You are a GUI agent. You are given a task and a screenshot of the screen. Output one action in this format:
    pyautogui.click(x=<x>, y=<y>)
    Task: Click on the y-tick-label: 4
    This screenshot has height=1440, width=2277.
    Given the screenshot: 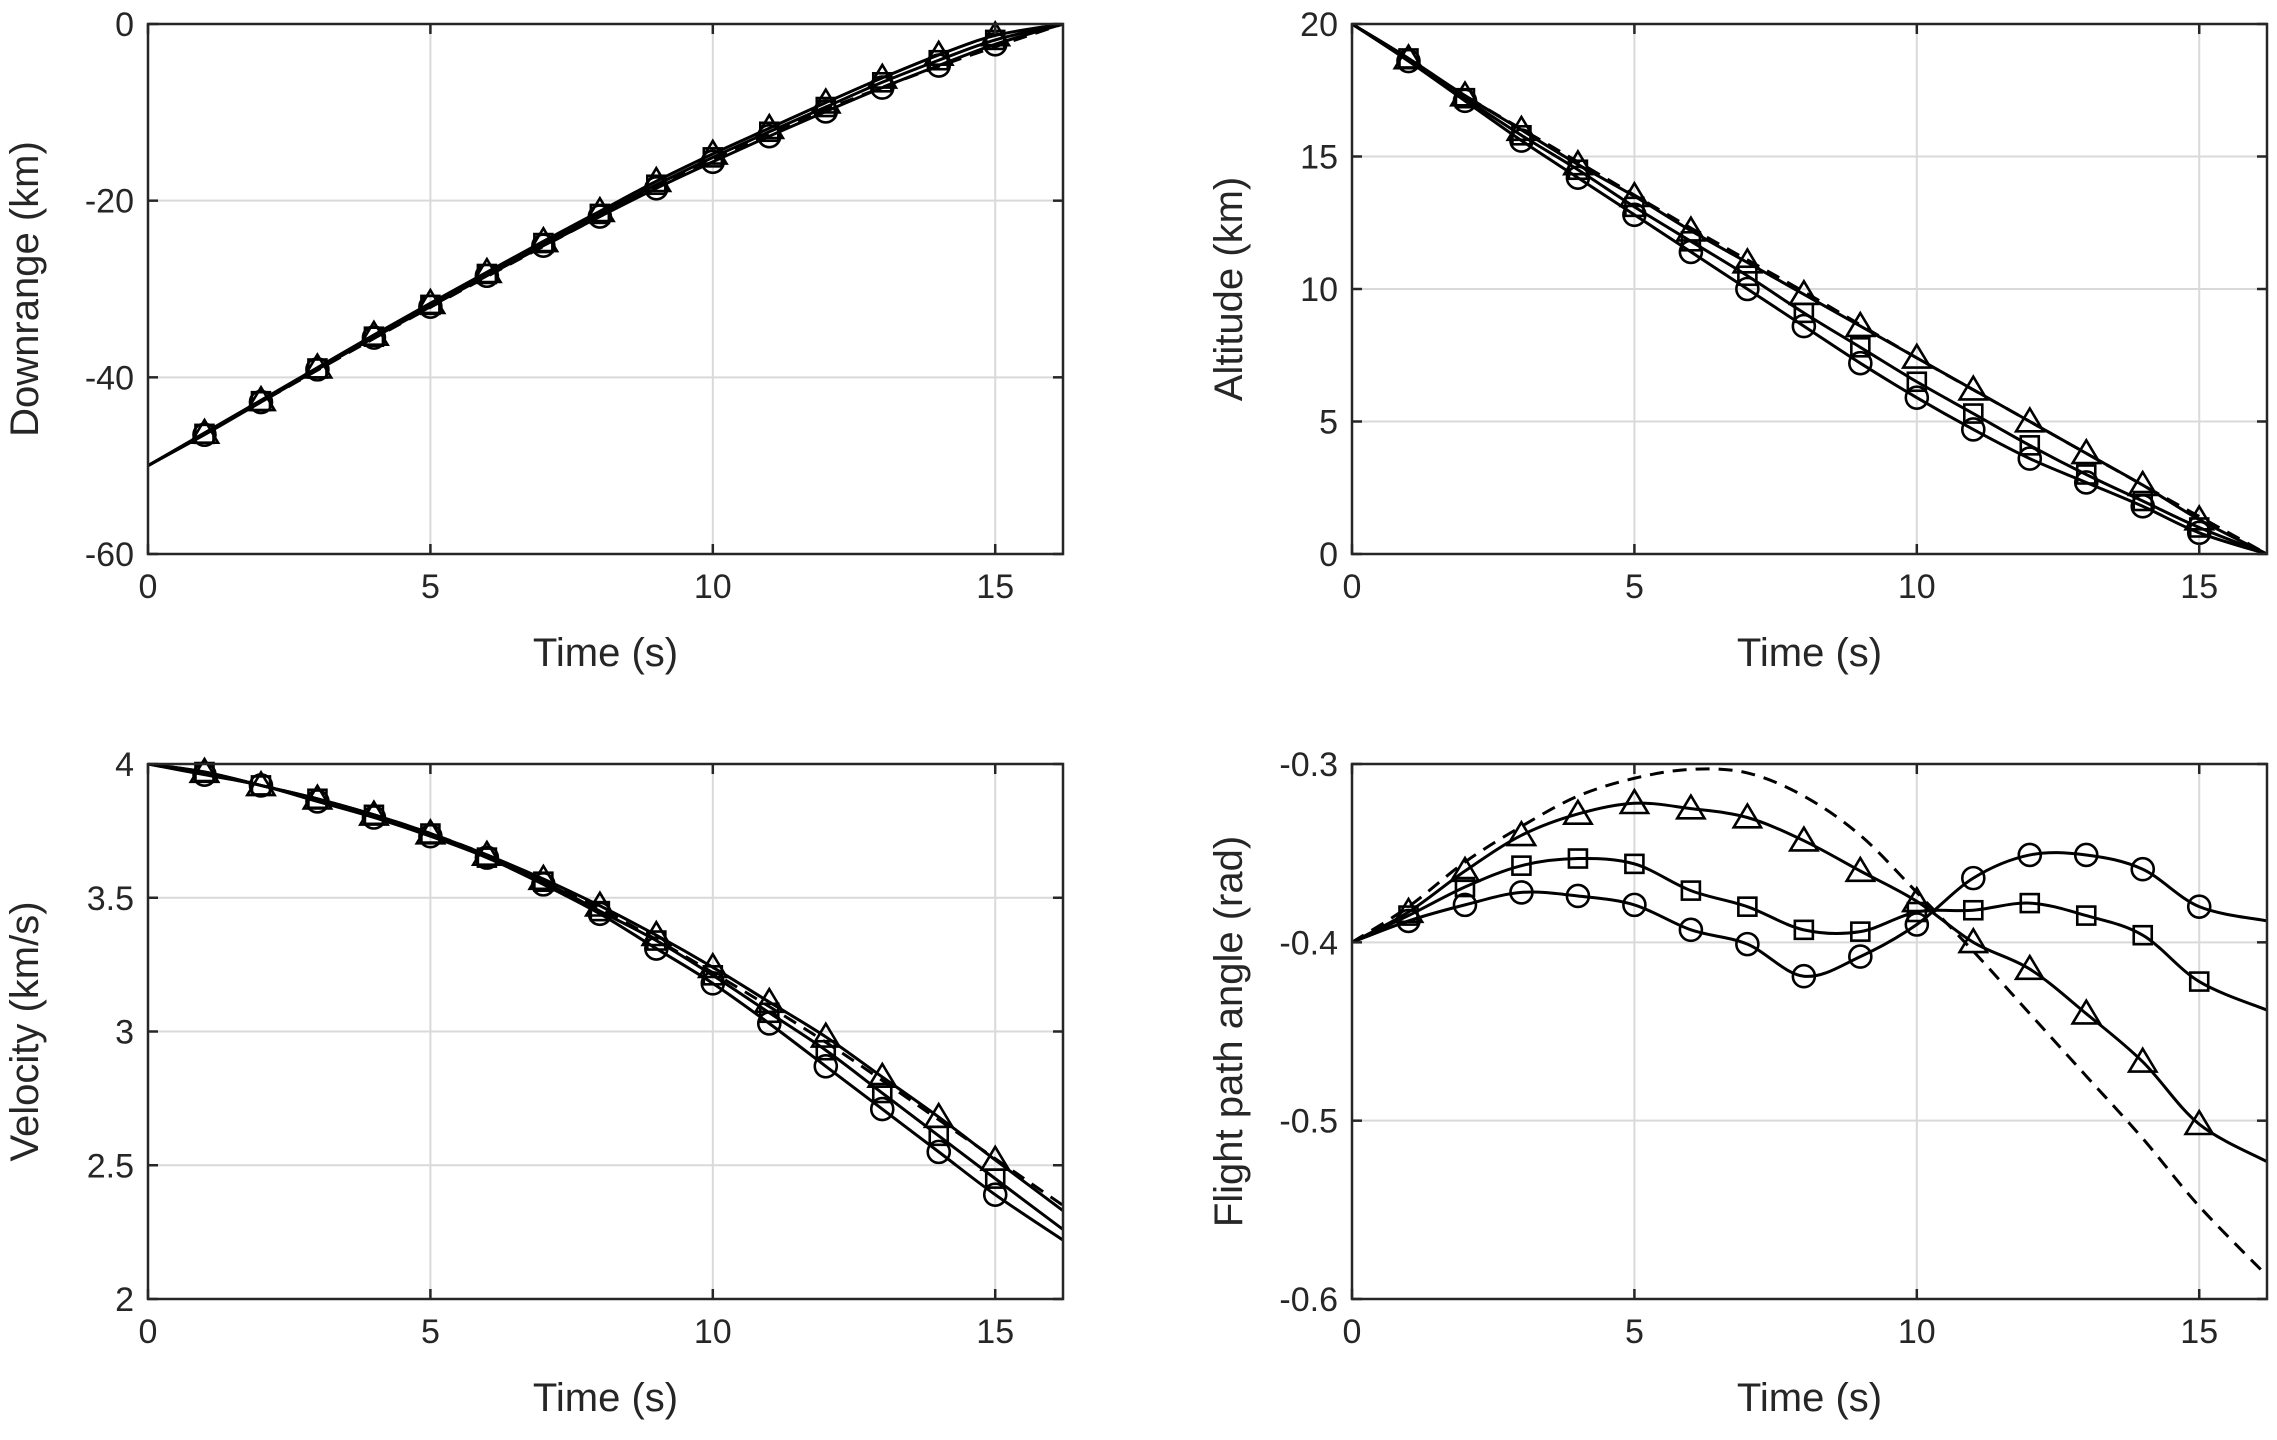 What is the action you would take?
    pyautogui.click(x=124, y=765)
    